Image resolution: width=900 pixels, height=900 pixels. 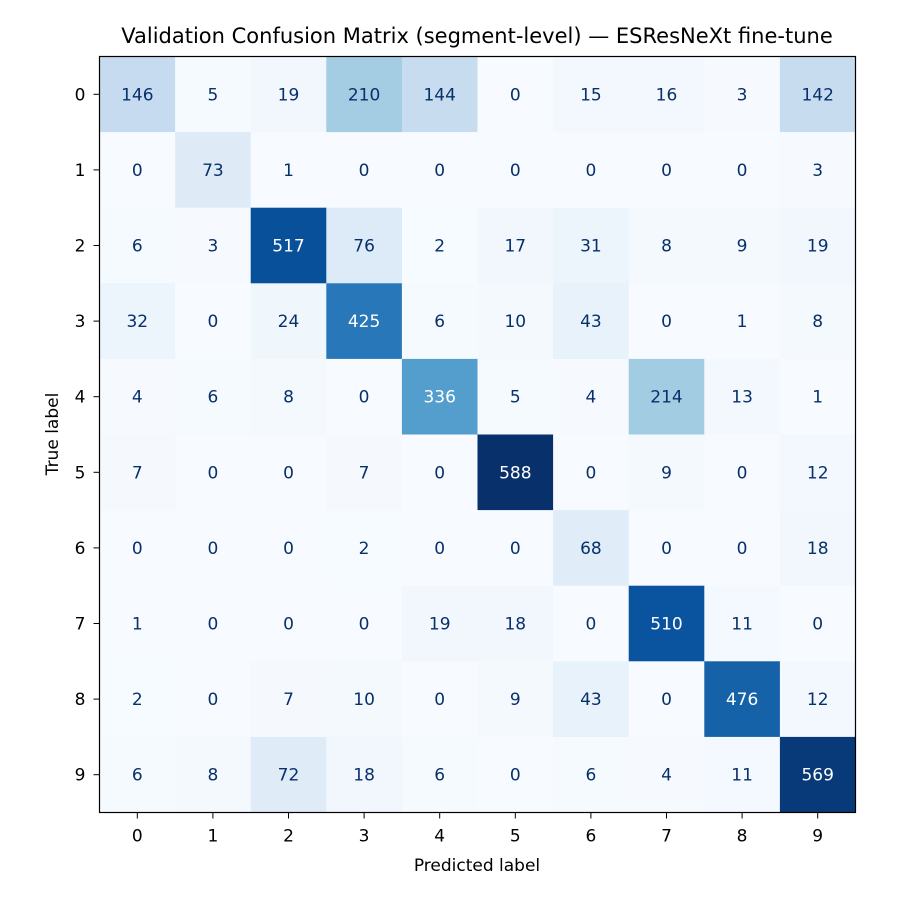 I want to click on cell-value-label-r1-c8: 0, so click(x=742, y=171).